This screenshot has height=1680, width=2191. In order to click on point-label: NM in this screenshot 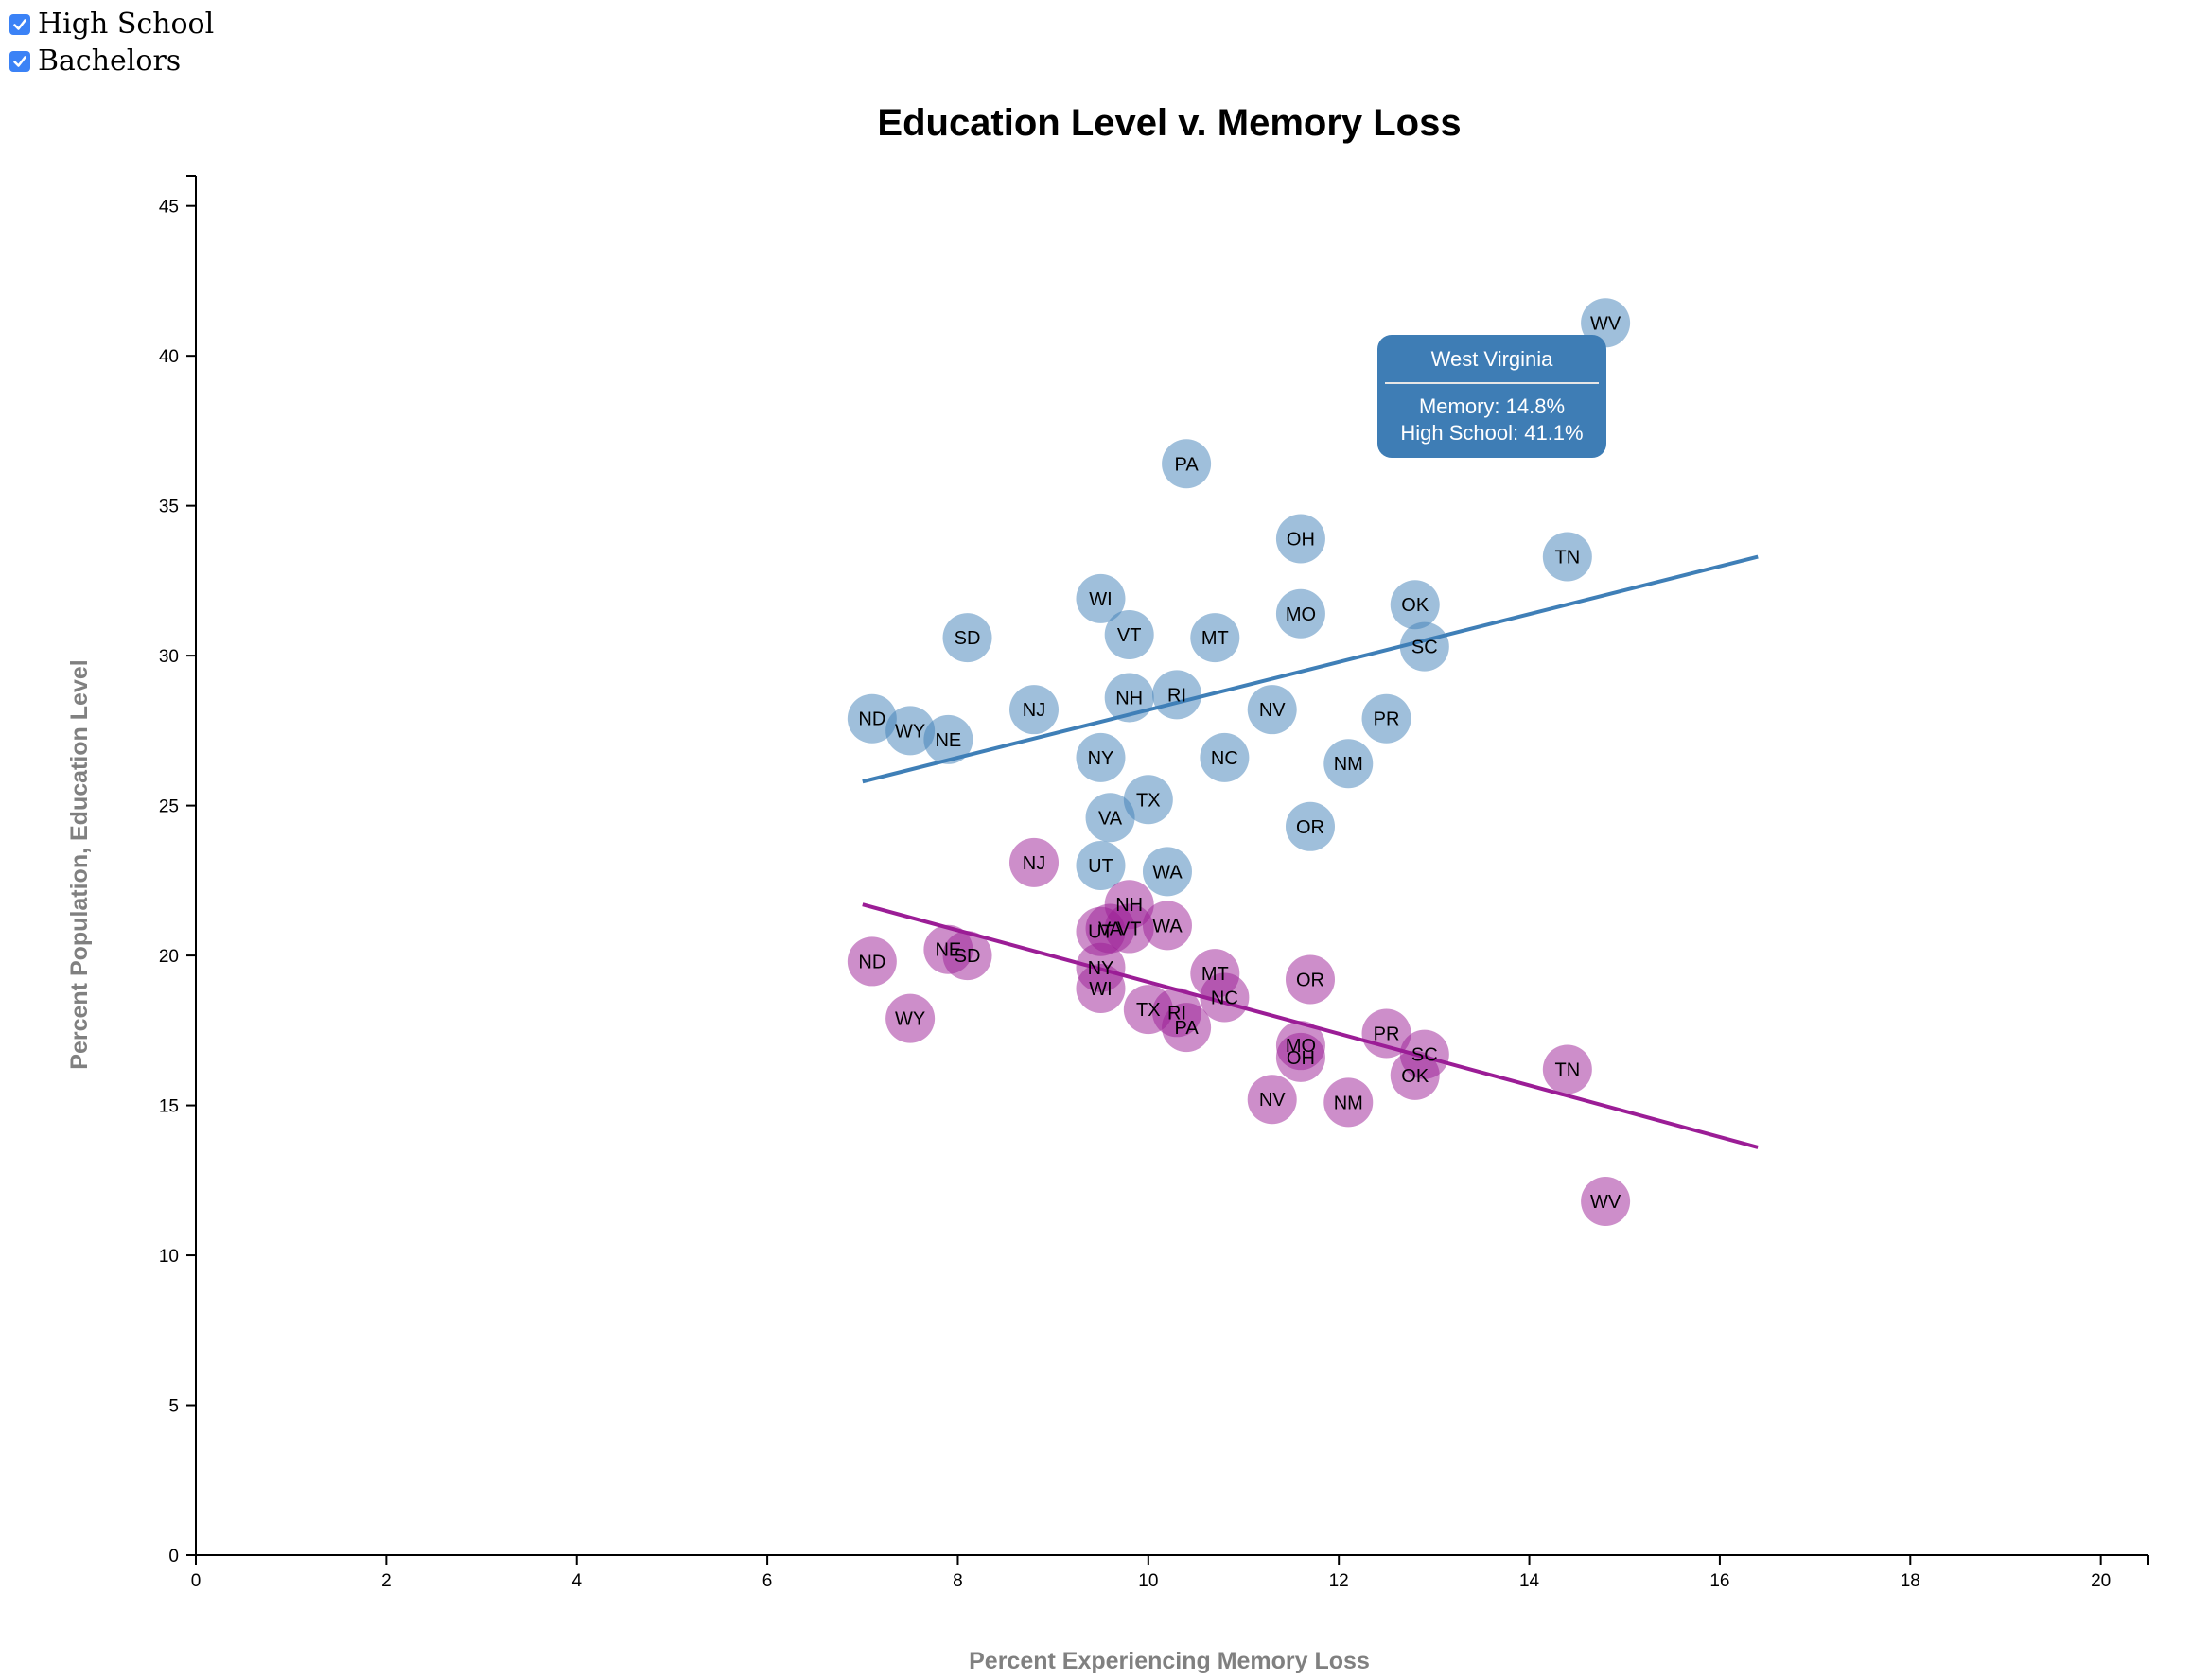, I will do `click(1348, 764)`.